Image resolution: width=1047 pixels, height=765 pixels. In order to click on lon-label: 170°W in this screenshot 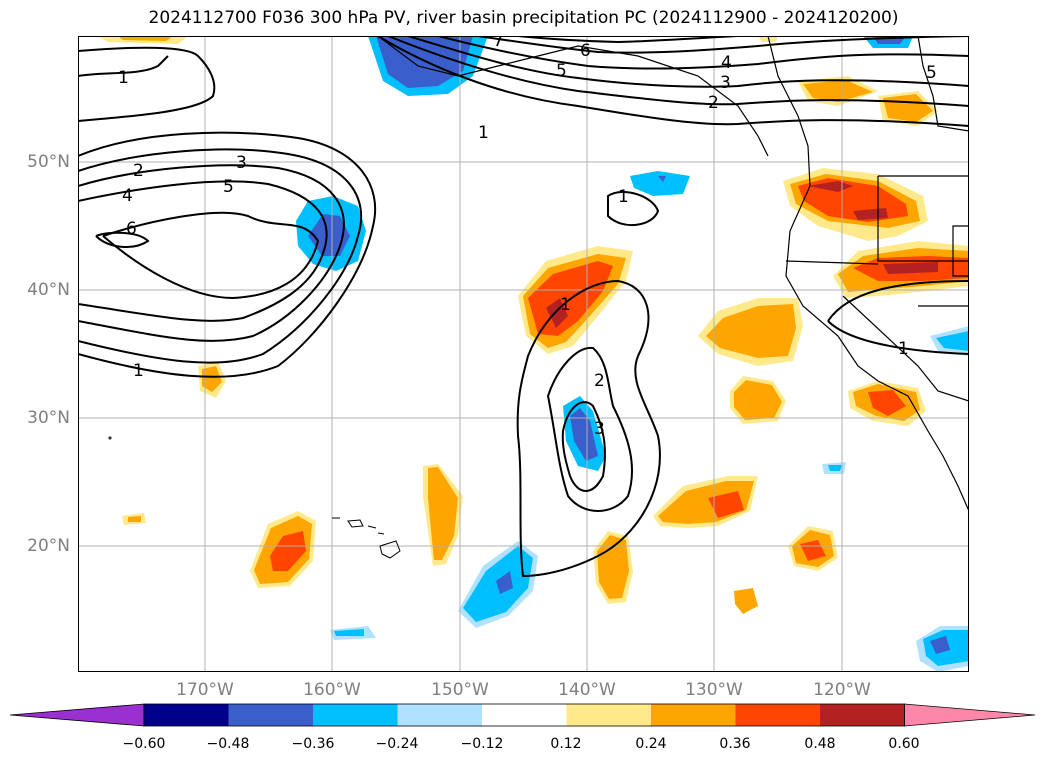, I will do `click(205, 690)`.